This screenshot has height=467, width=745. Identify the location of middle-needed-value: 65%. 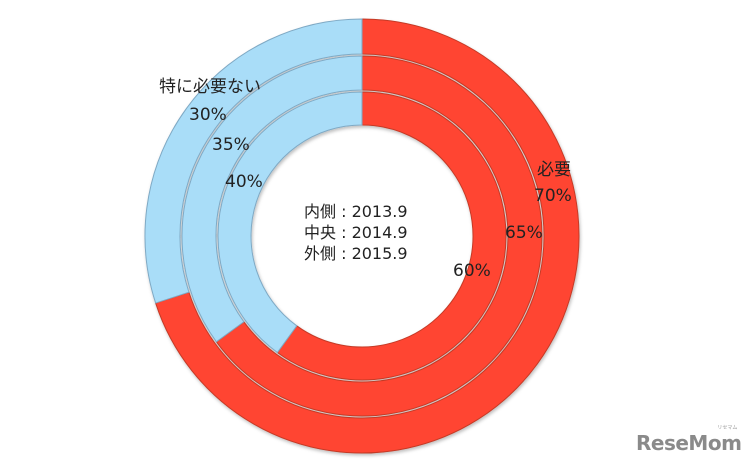
(524, 233).